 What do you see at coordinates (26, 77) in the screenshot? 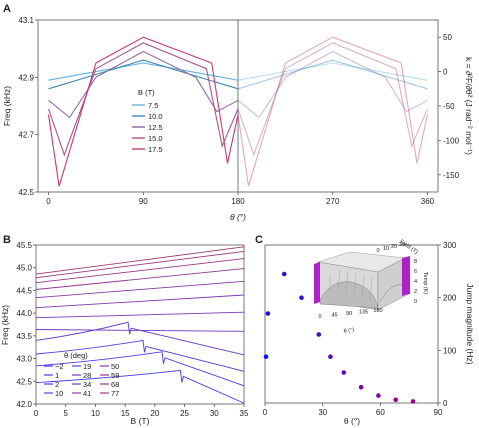
I see `panel-a-ytick-label: 42.9` at bounding box center [26, 77].